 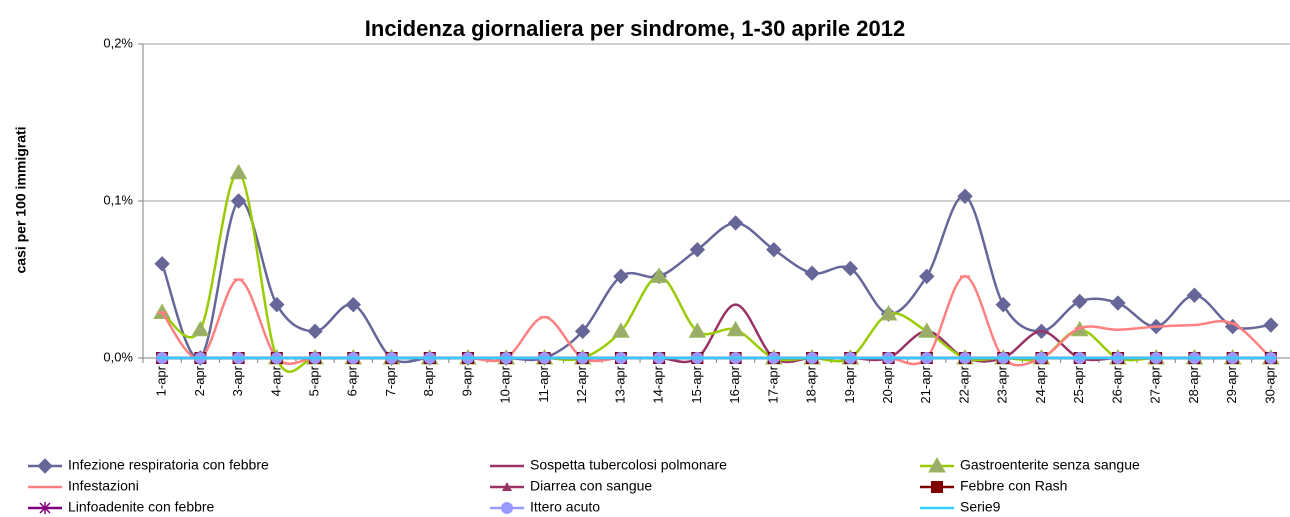 What do you see at coordinates (118, 42) in the screenshot?
I see `y-tick-label: 0,2%` at bounding box center [118, 42].